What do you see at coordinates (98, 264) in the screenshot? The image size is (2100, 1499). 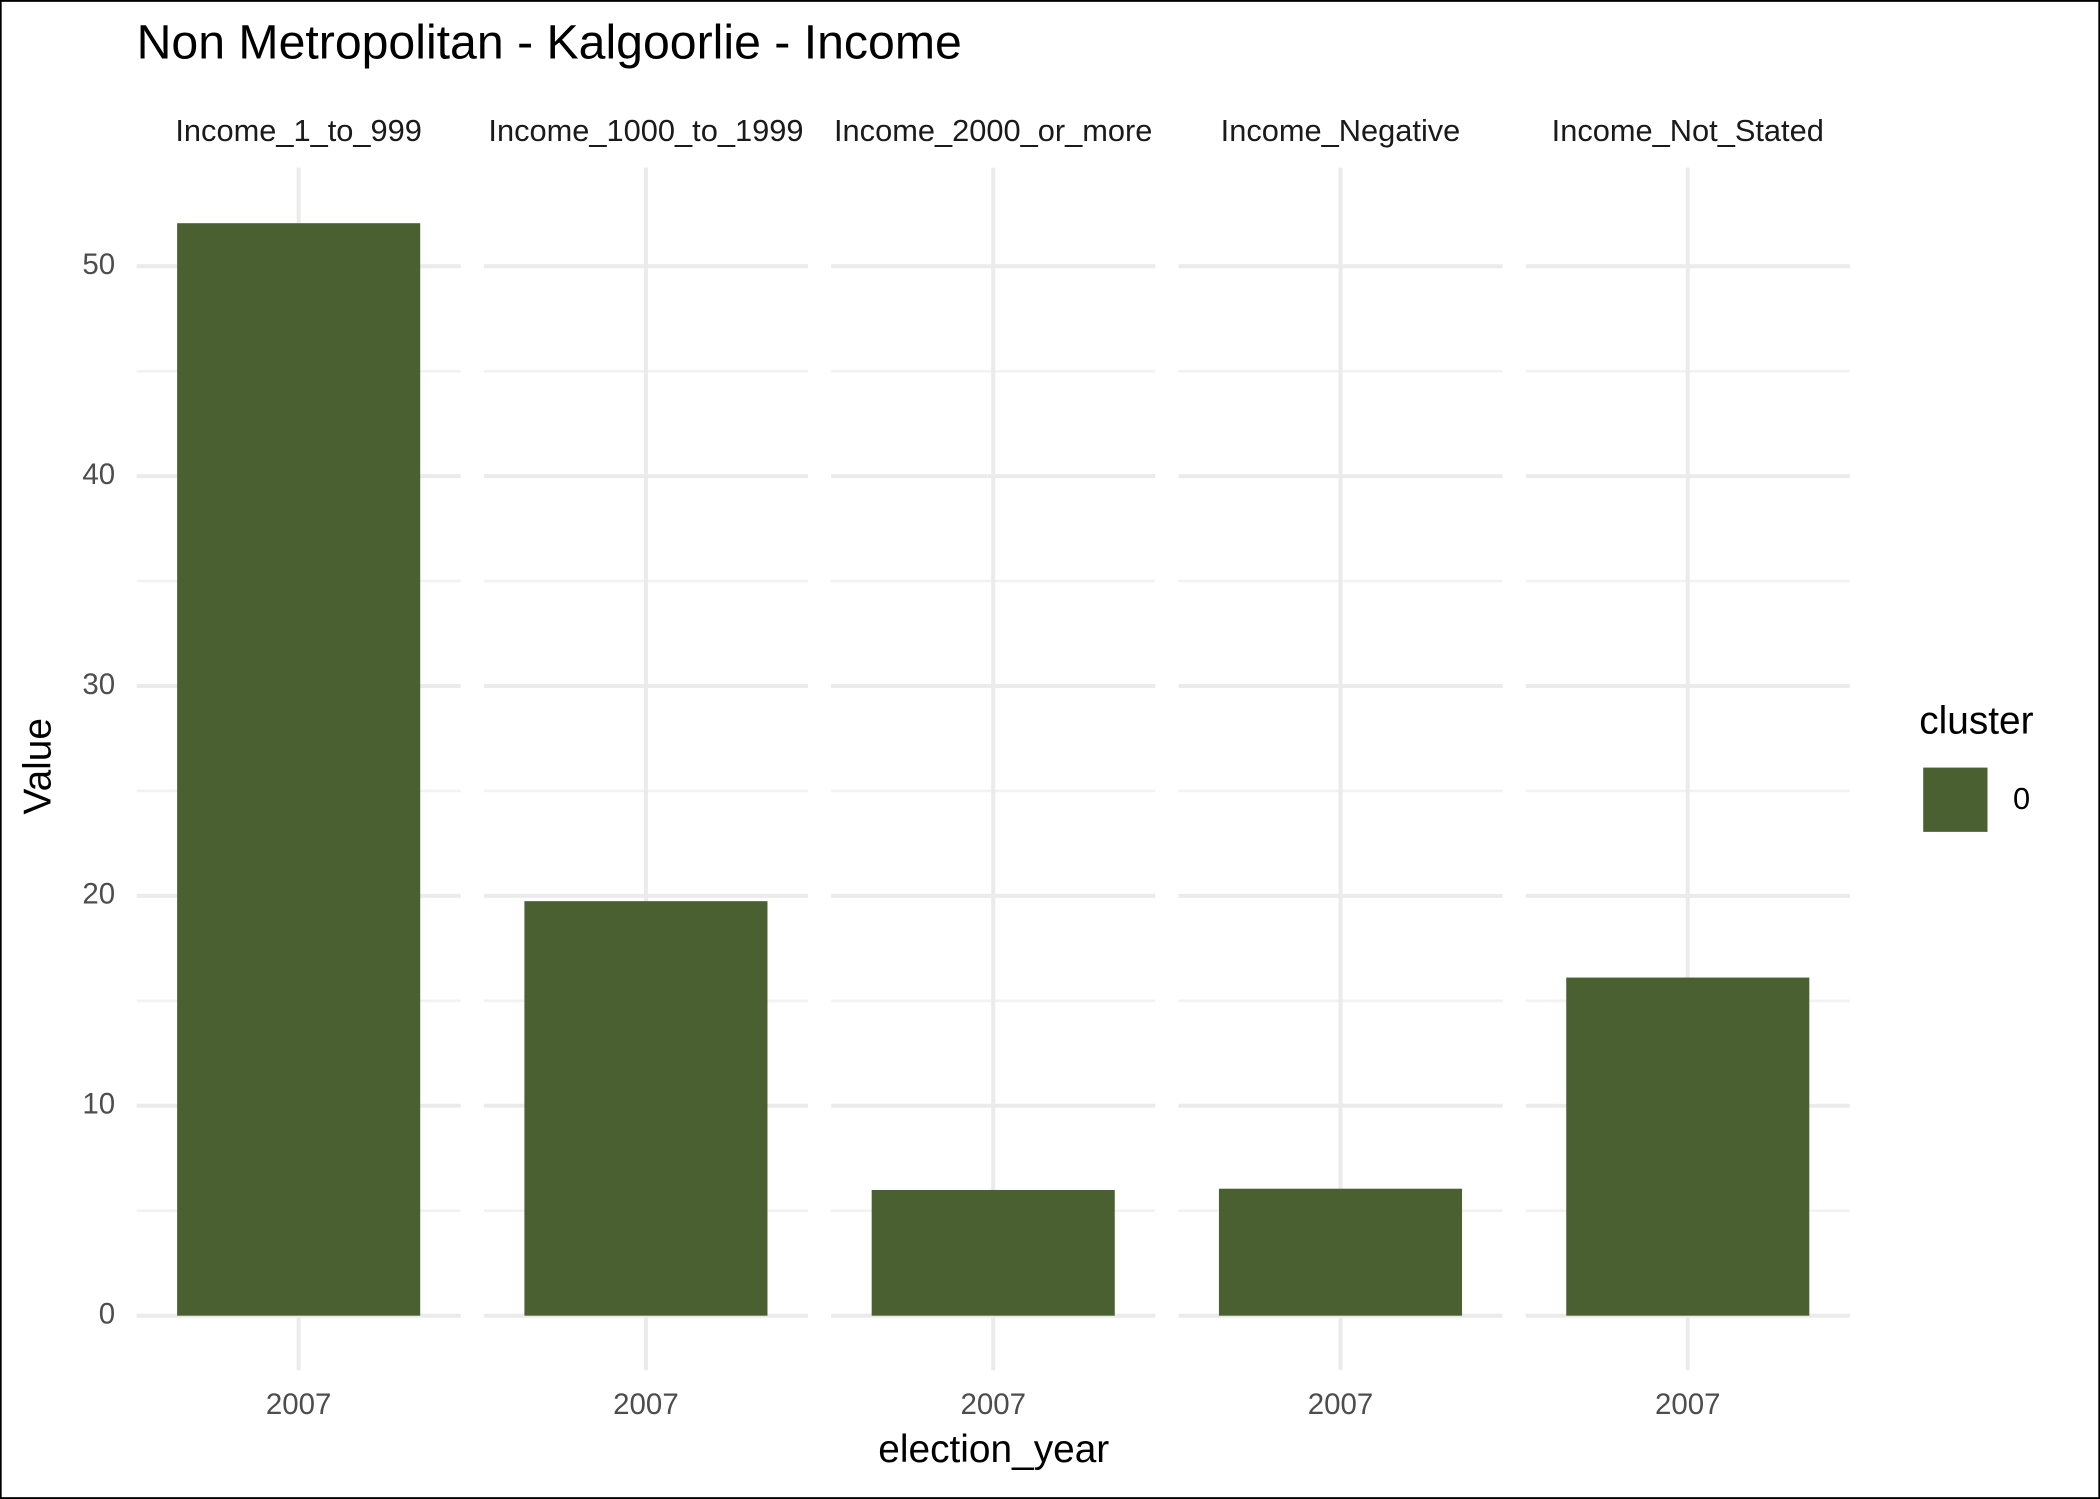 I see `y-tick-label: 50` at bounding box center [98, 264].